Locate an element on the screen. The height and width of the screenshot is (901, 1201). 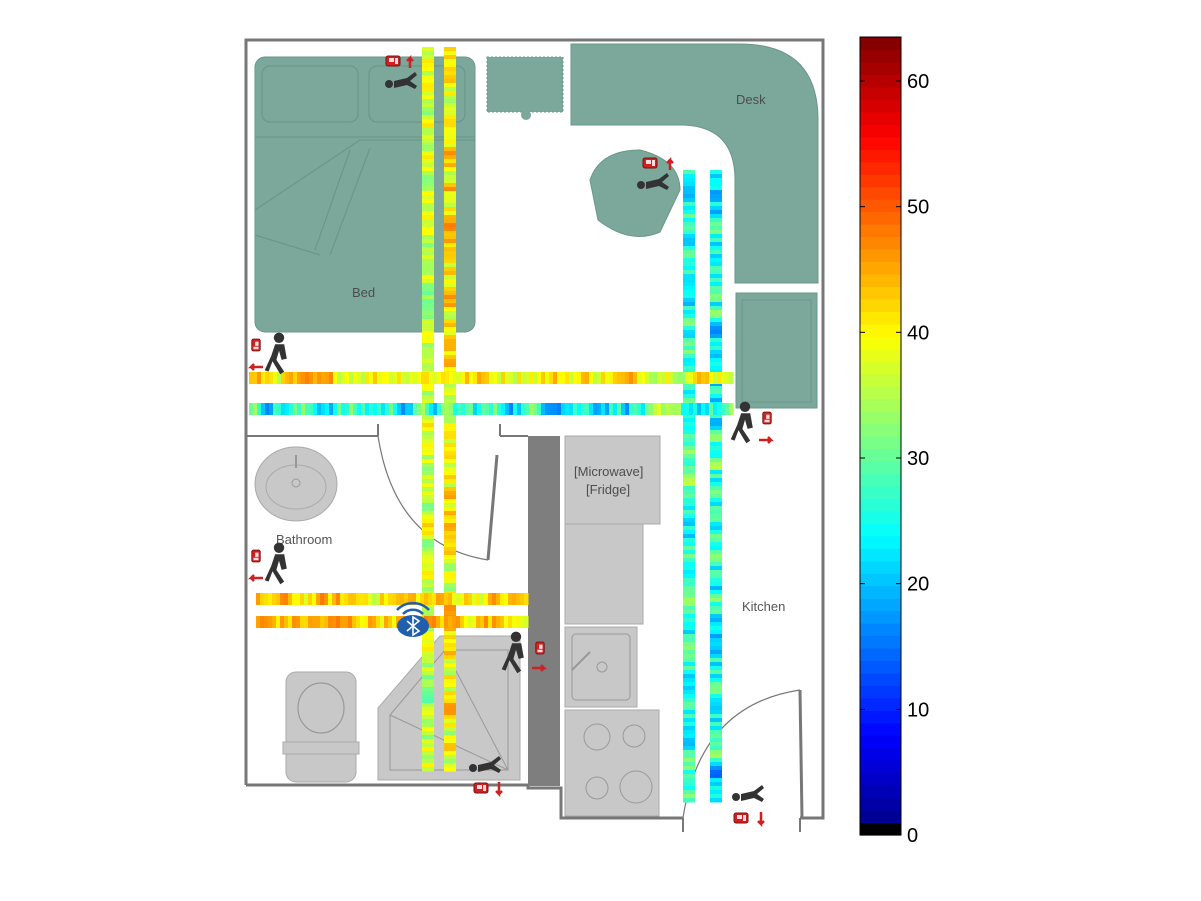
bed-label: Bed is located at coordinates (363, 292).